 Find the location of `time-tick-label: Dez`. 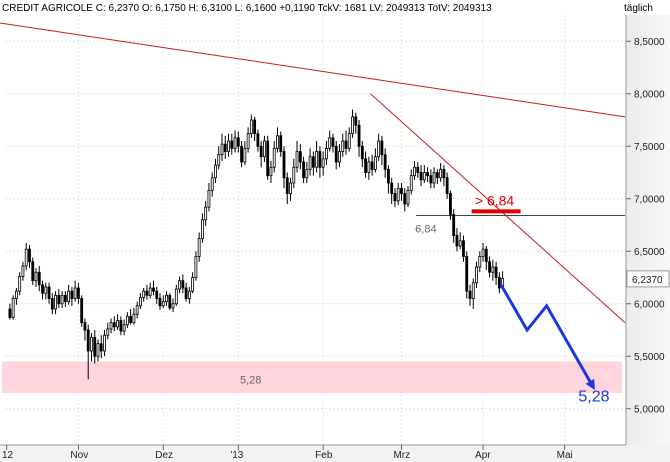

time-tick-label: Dez is located at coordinates (164, 455).